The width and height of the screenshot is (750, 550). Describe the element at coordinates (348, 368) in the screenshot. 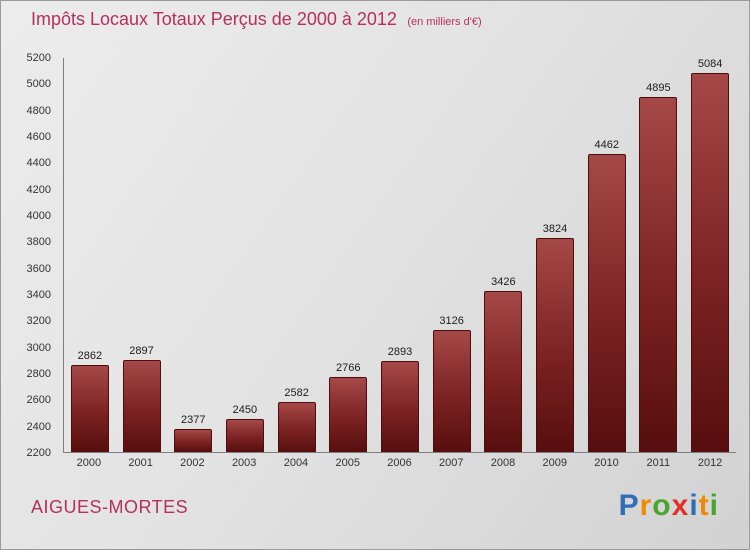

I see `bar-value-label: 2766` at that location.